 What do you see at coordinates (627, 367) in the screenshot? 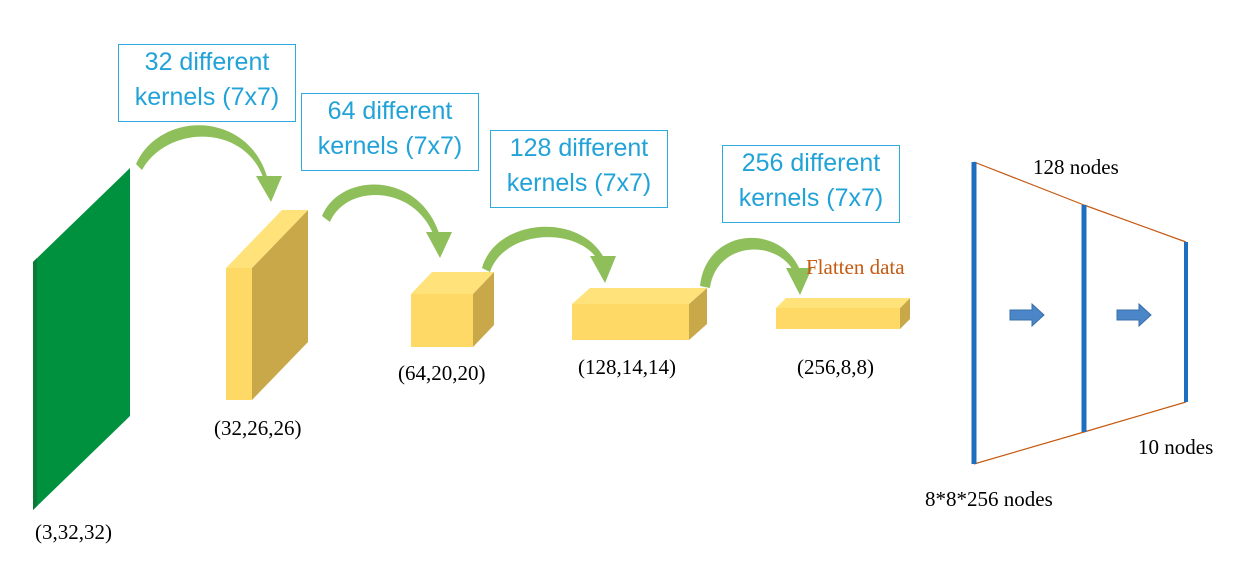
I see `feature-map-3-shape-label: (128,14,14)` at bounding box center [627, 367].